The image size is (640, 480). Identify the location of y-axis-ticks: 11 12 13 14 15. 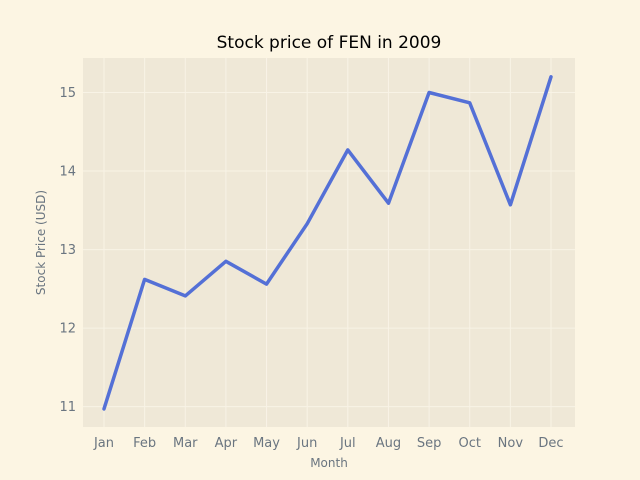
(67, 250).